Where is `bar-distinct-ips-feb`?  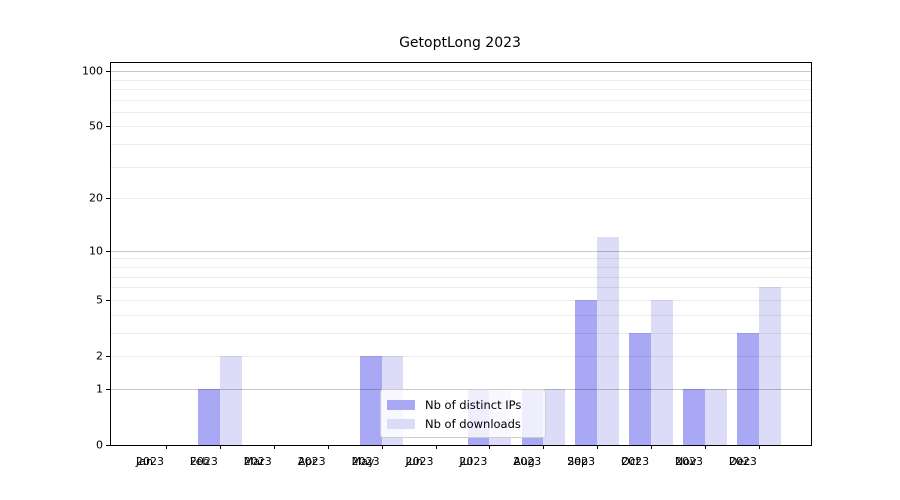 bar-distinct-ips-feb is located at coordinates (209, 416).